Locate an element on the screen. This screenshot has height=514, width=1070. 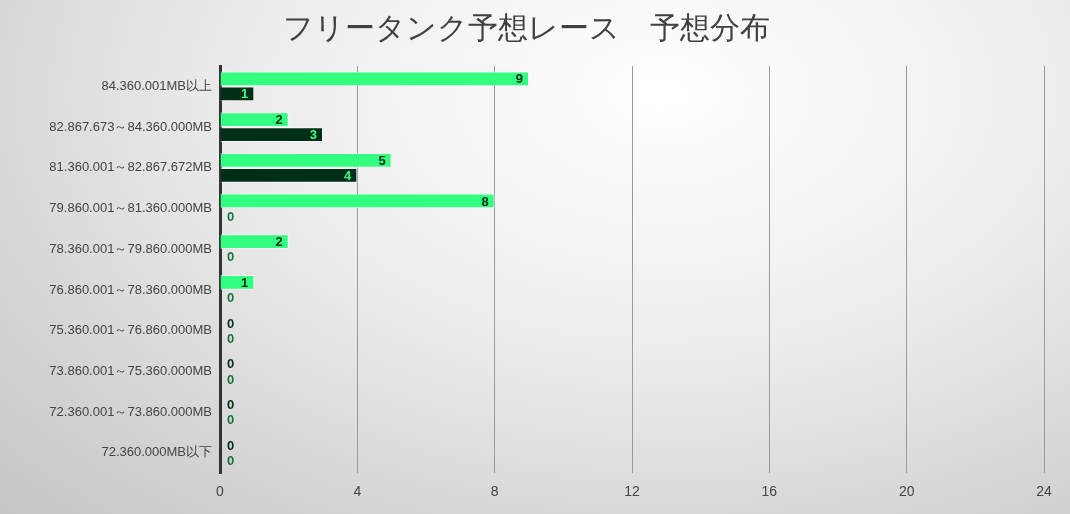
y-tick-label: 81.360.001～82.867.672MB is located at coordinates (130, 167).